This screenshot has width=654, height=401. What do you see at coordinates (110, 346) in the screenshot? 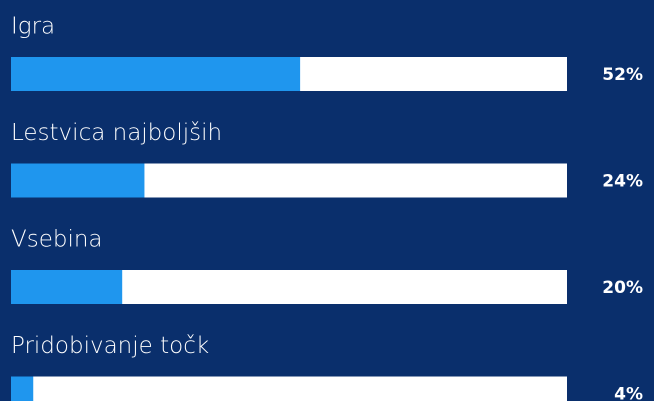
I see `category-label: Pridobivanje točk` at bounding box center [110, 346].